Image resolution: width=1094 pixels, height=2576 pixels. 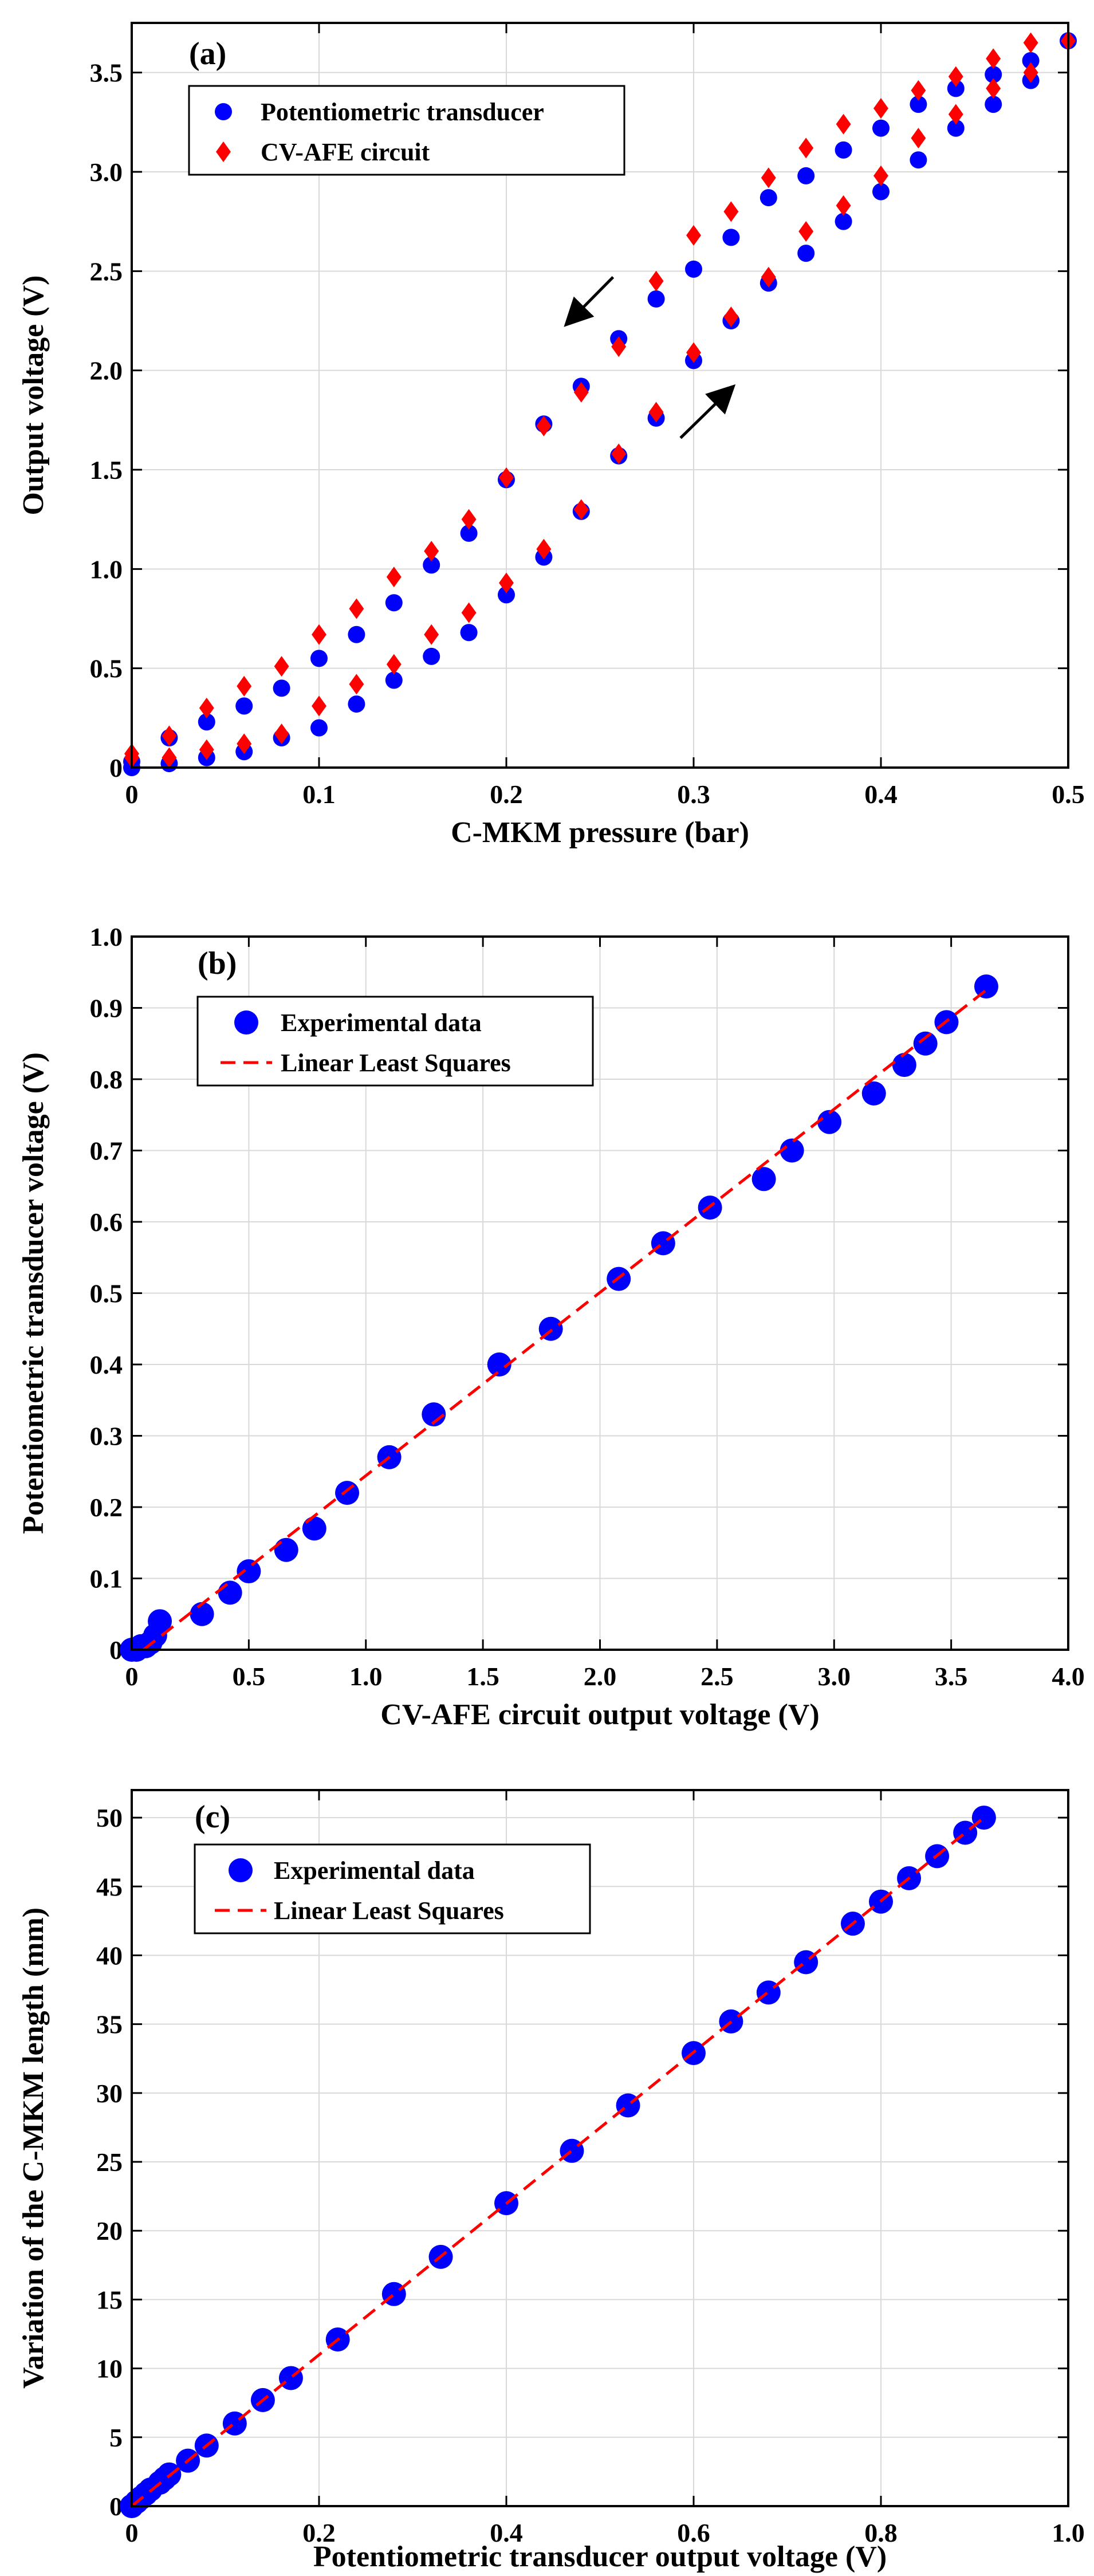 What do you see at coordinates (224, 151) in the screenshot?
I see `legend-diamond-swatch` at bounding box center [224, 151].